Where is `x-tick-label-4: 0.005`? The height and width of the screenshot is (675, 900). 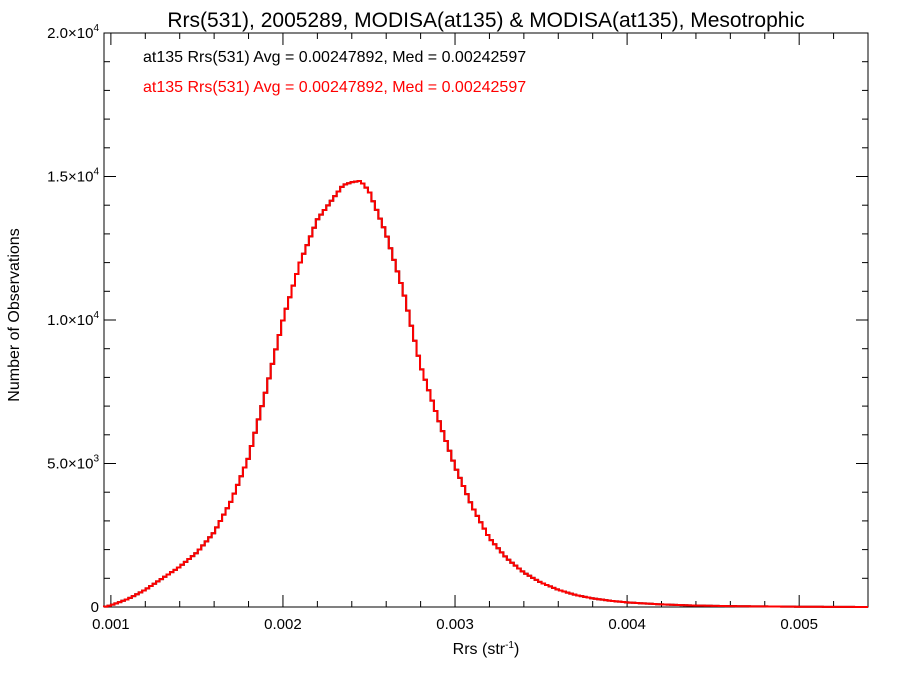 x-tick-label-4: 0.005 is located at coordinates (799, 624).